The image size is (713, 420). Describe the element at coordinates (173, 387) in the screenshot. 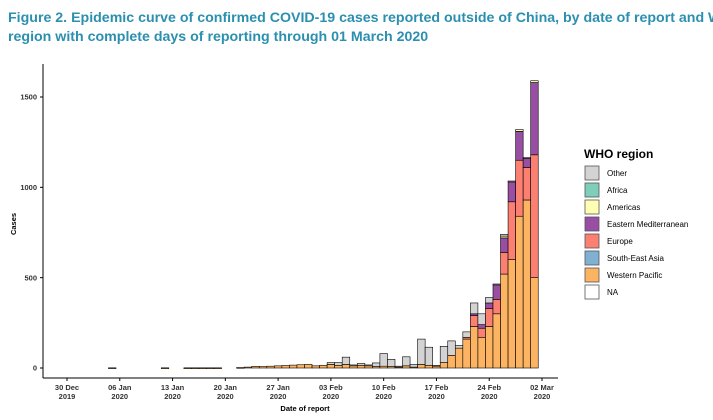

I see `x-tick-label: 13 Jan` at that location.